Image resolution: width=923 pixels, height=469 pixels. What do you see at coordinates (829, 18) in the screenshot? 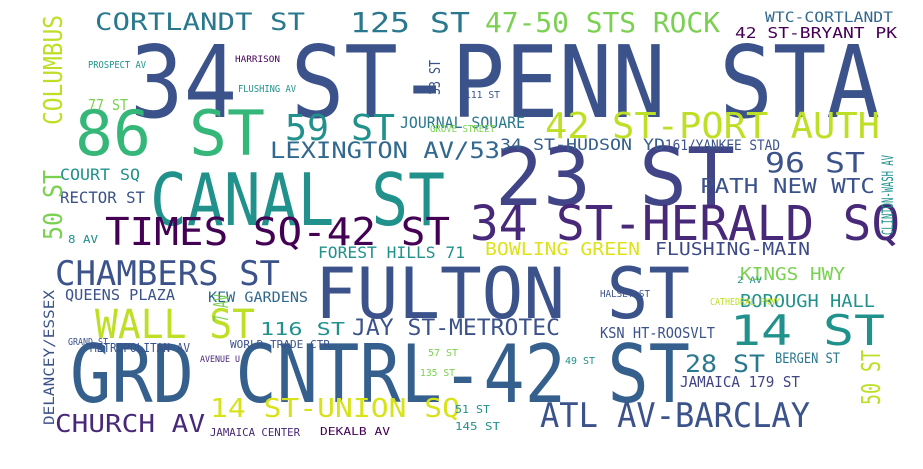
I see `word: WTC-CORTLANDT` at bounding box center [829, 18].